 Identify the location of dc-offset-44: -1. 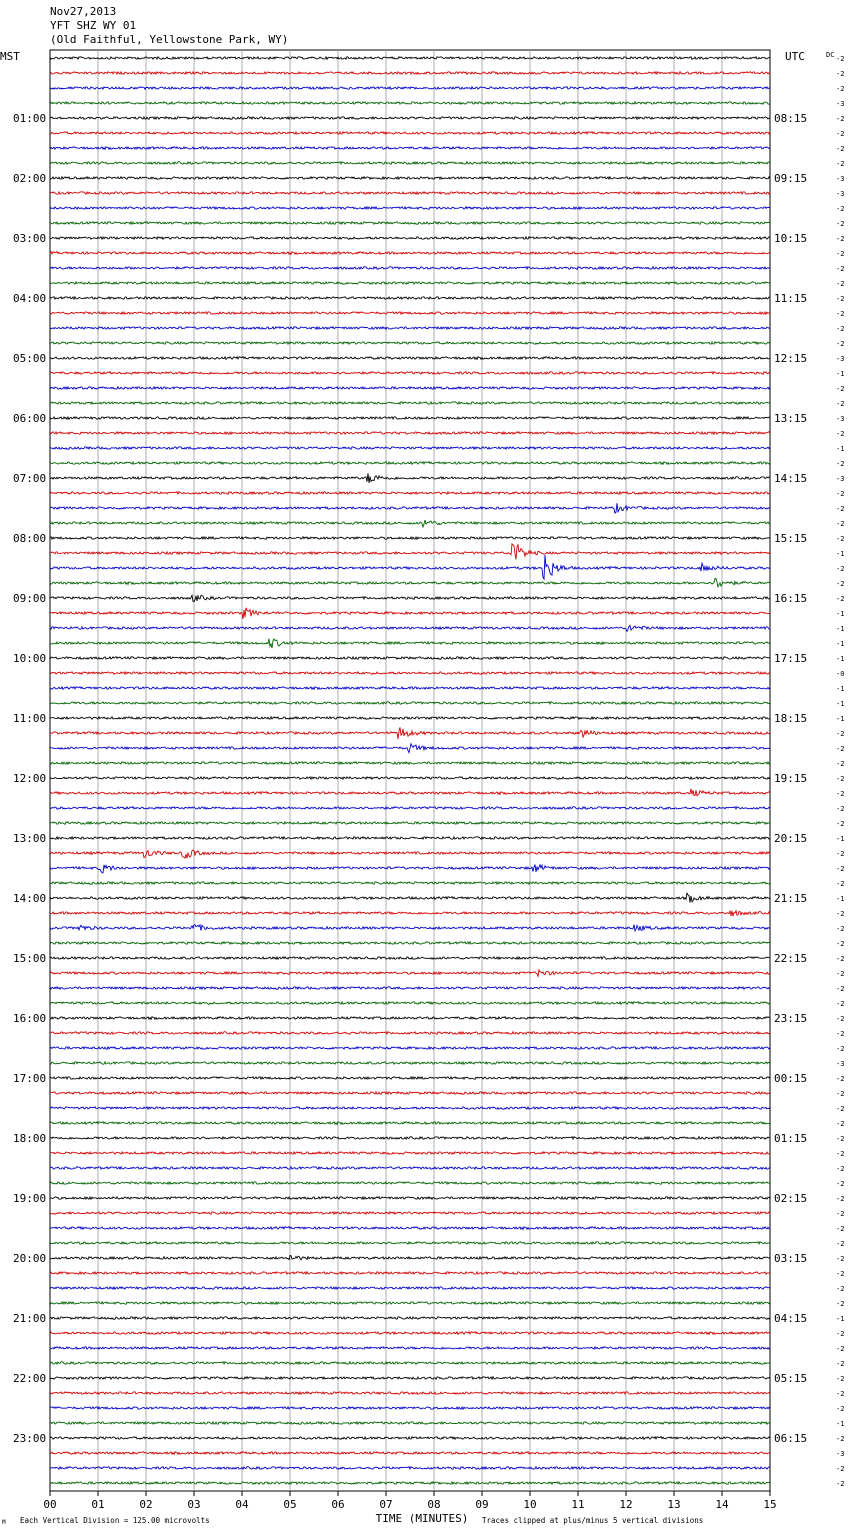
(840, 719).